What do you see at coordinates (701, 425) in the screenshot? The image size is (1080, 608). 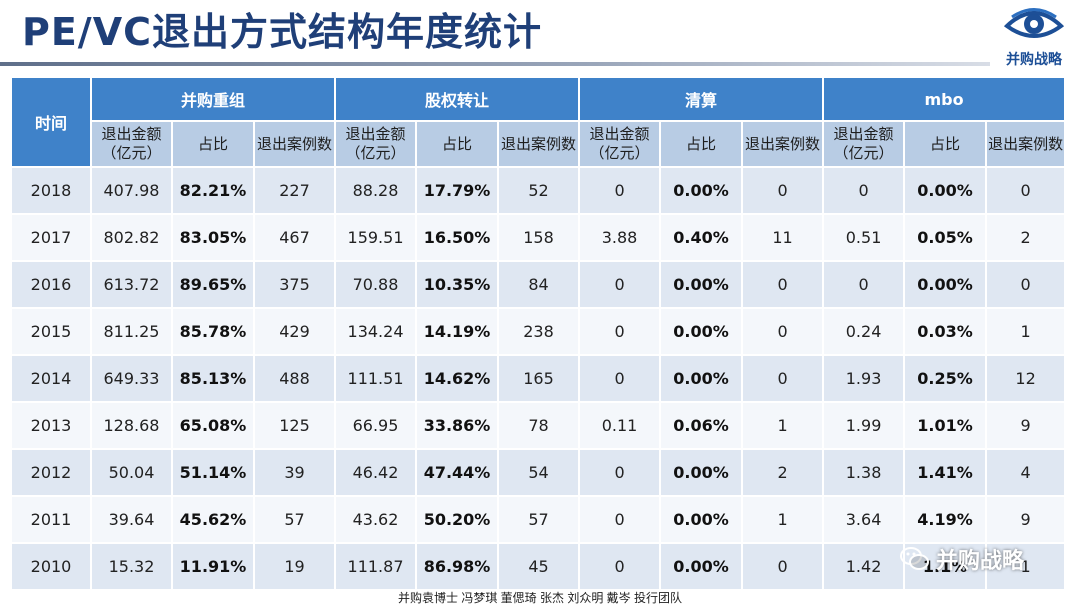 I see `share-cell: 0.06%` at bounding box center [701, 425].